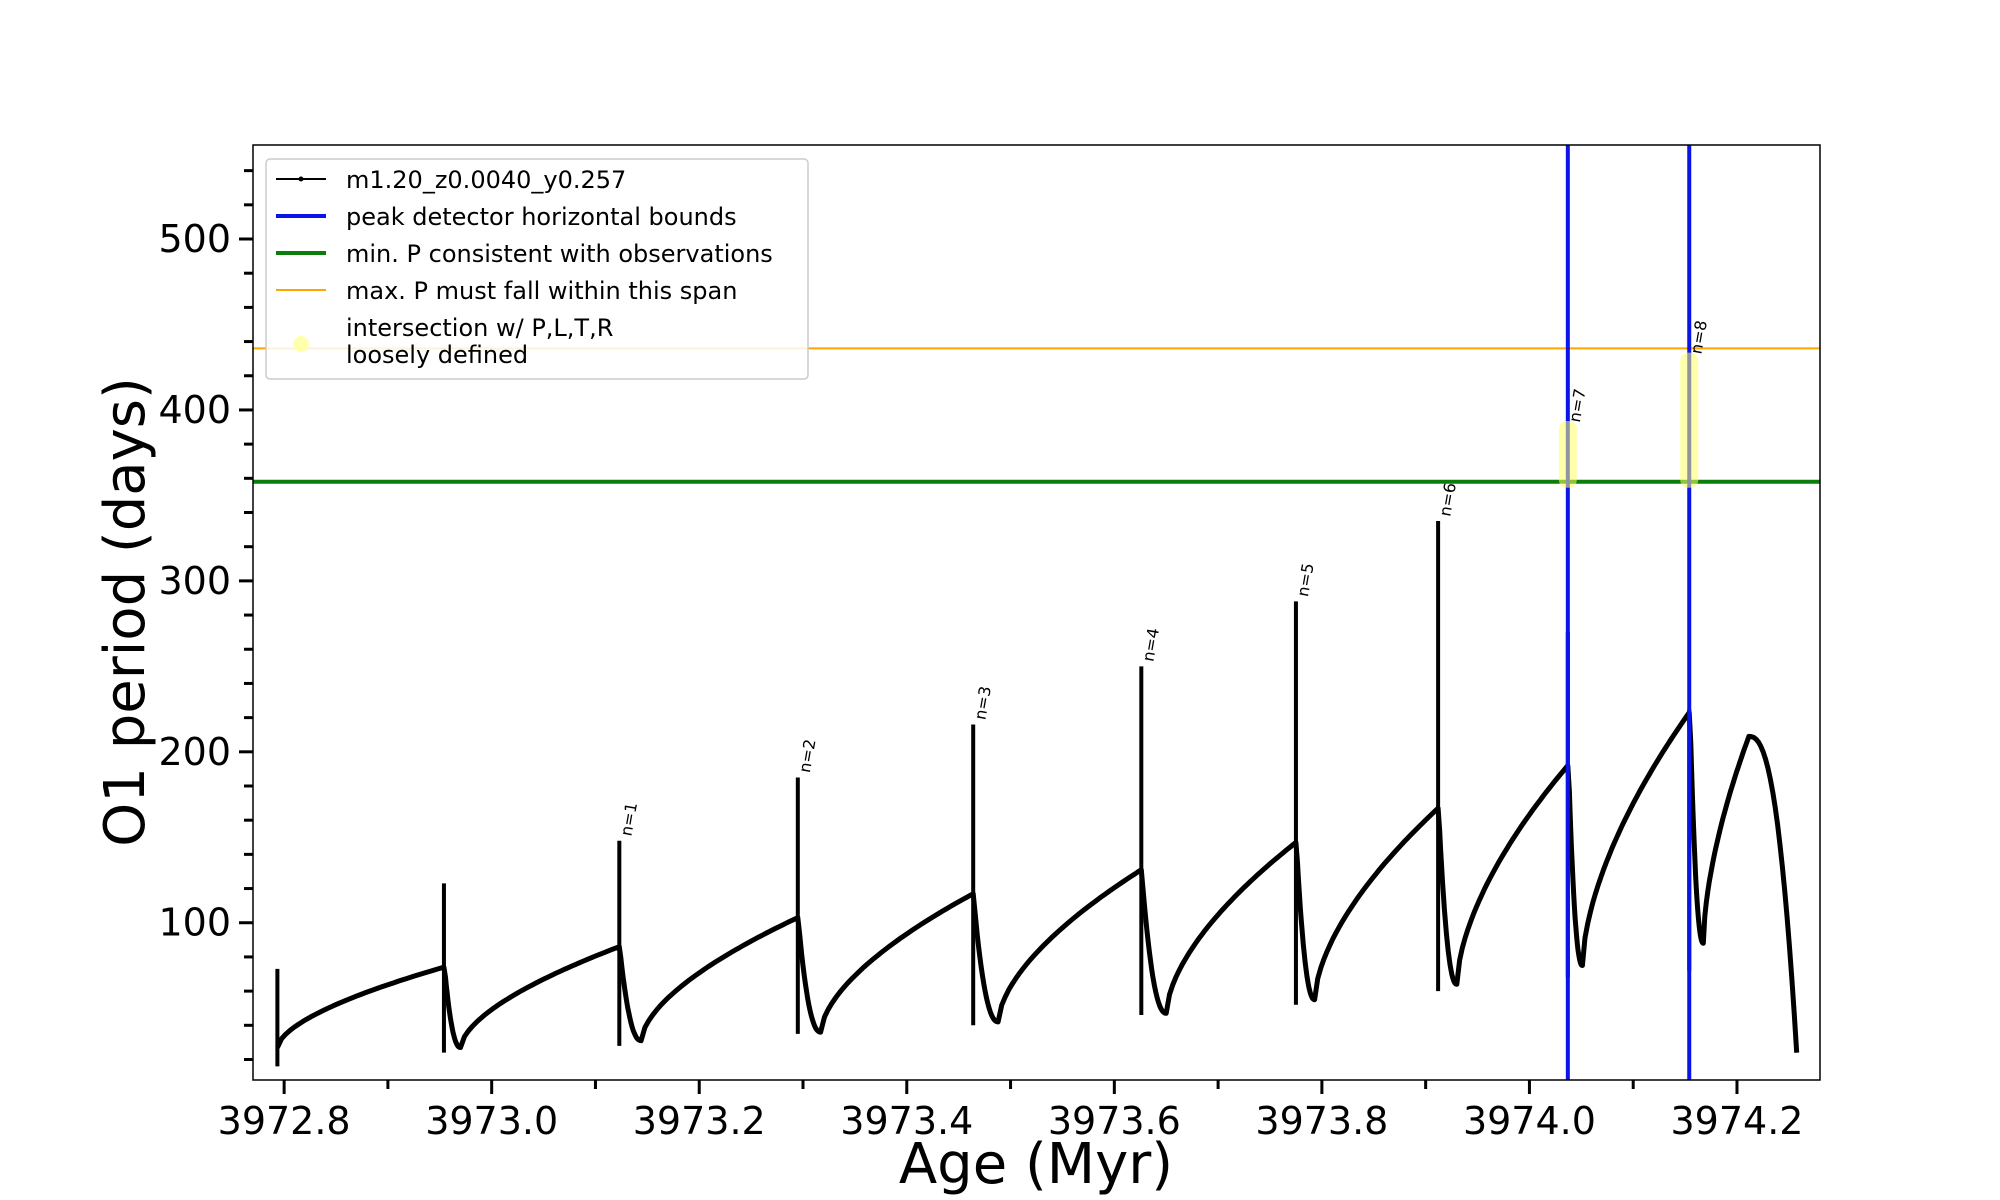 The image size is (2000, 1200). I want to click on legend-entry-min-period: min. P consistent with observations, so click(524, 254).